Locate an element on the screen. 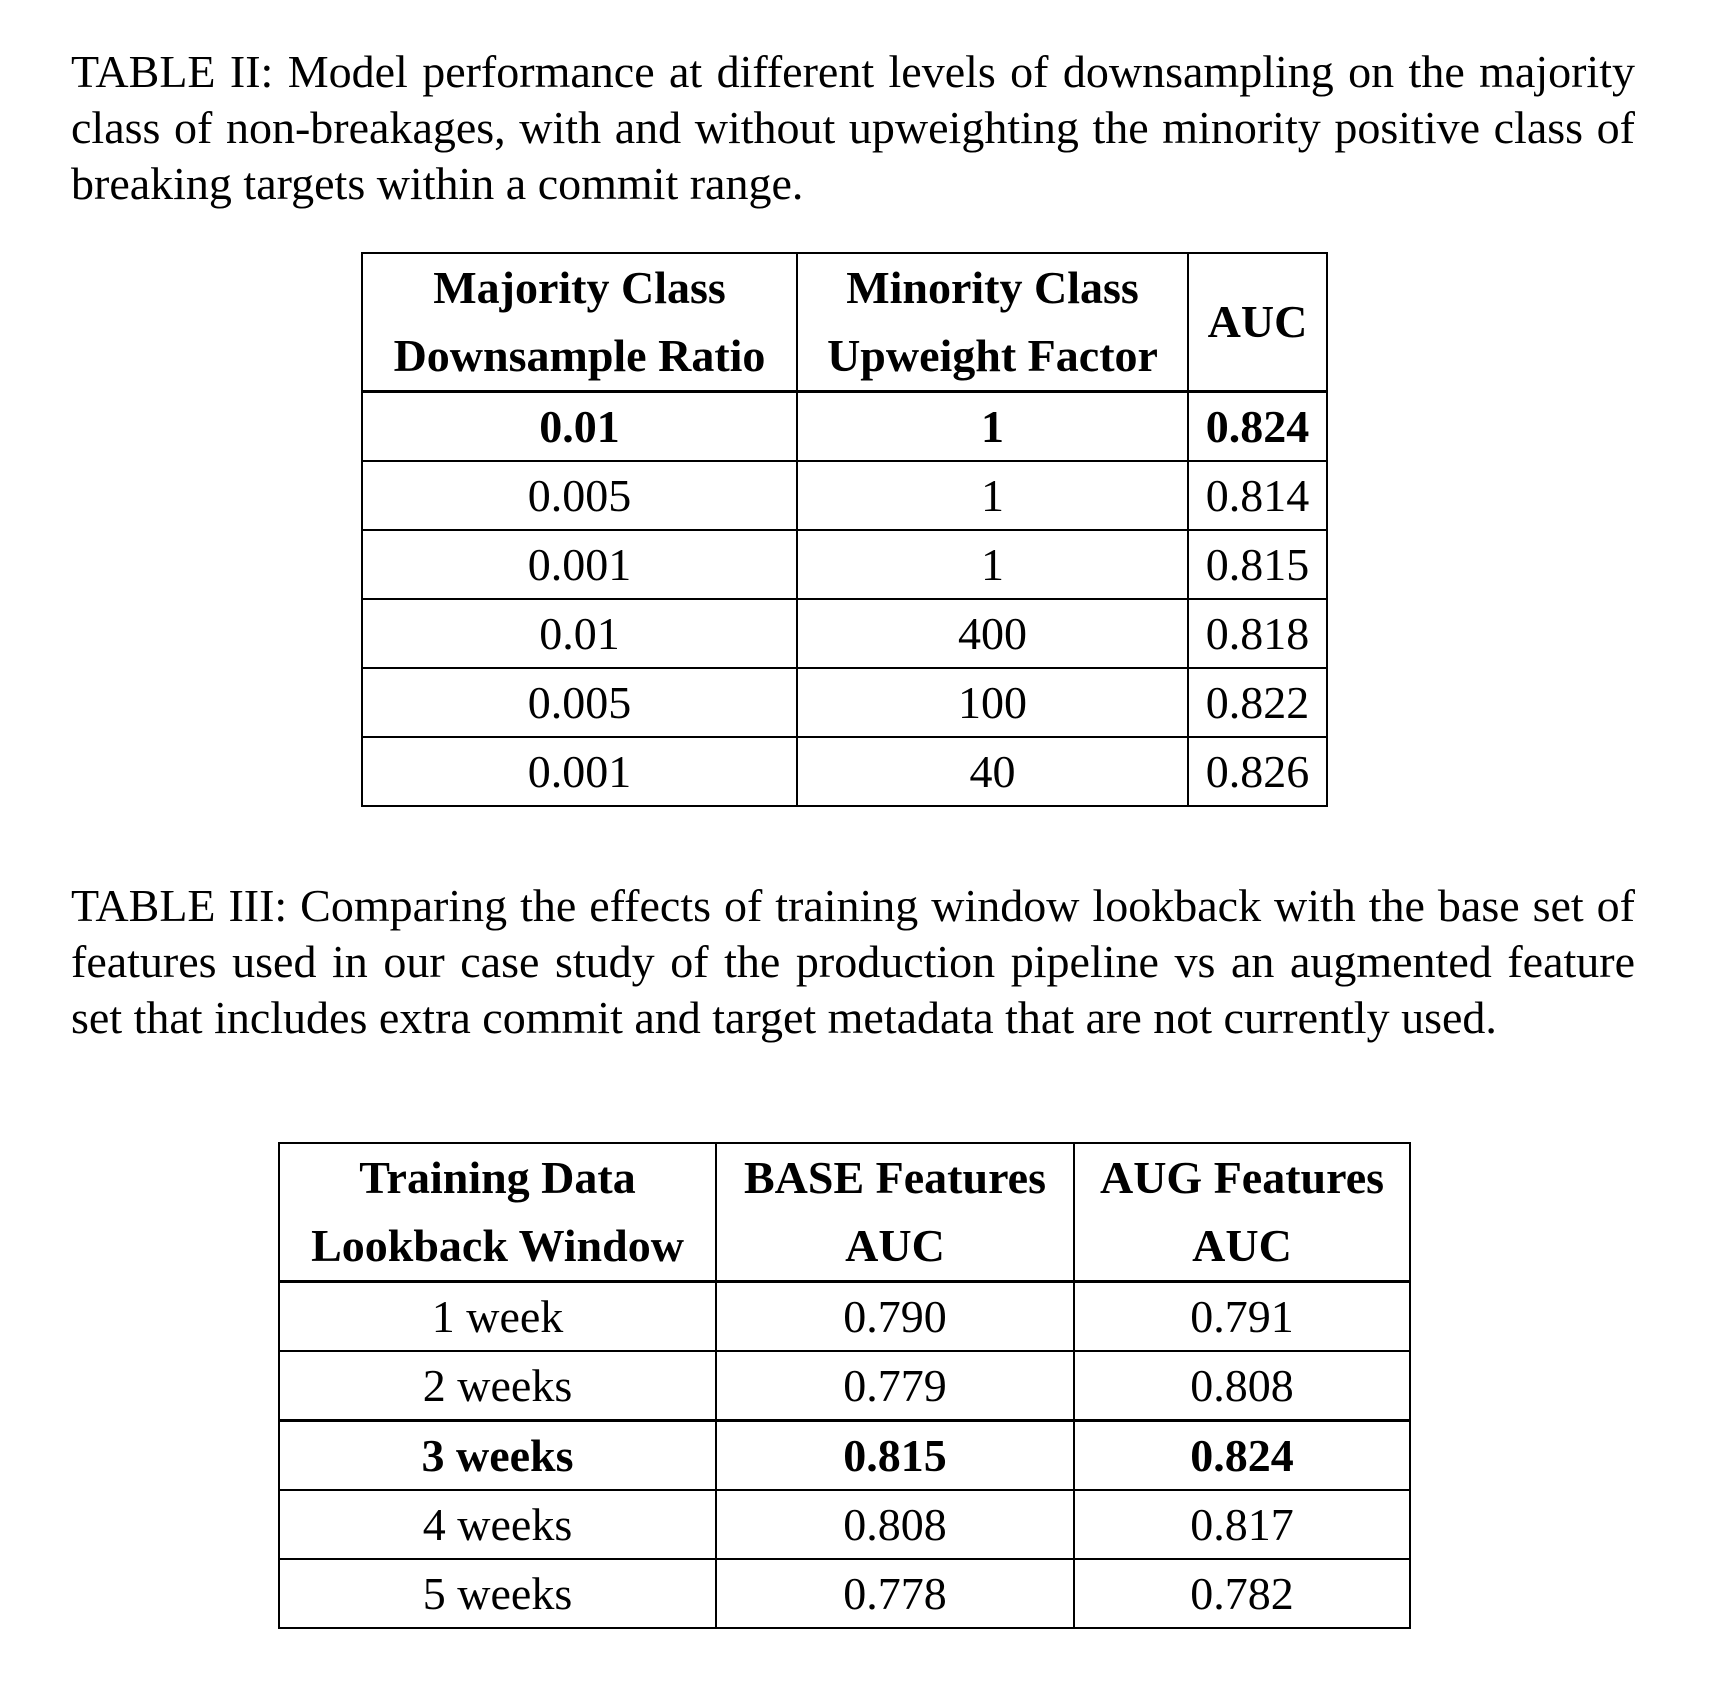 This screenshot has height=1694, width=1736. cell-auc: 0.826 is located at coordinates (1257, 771).